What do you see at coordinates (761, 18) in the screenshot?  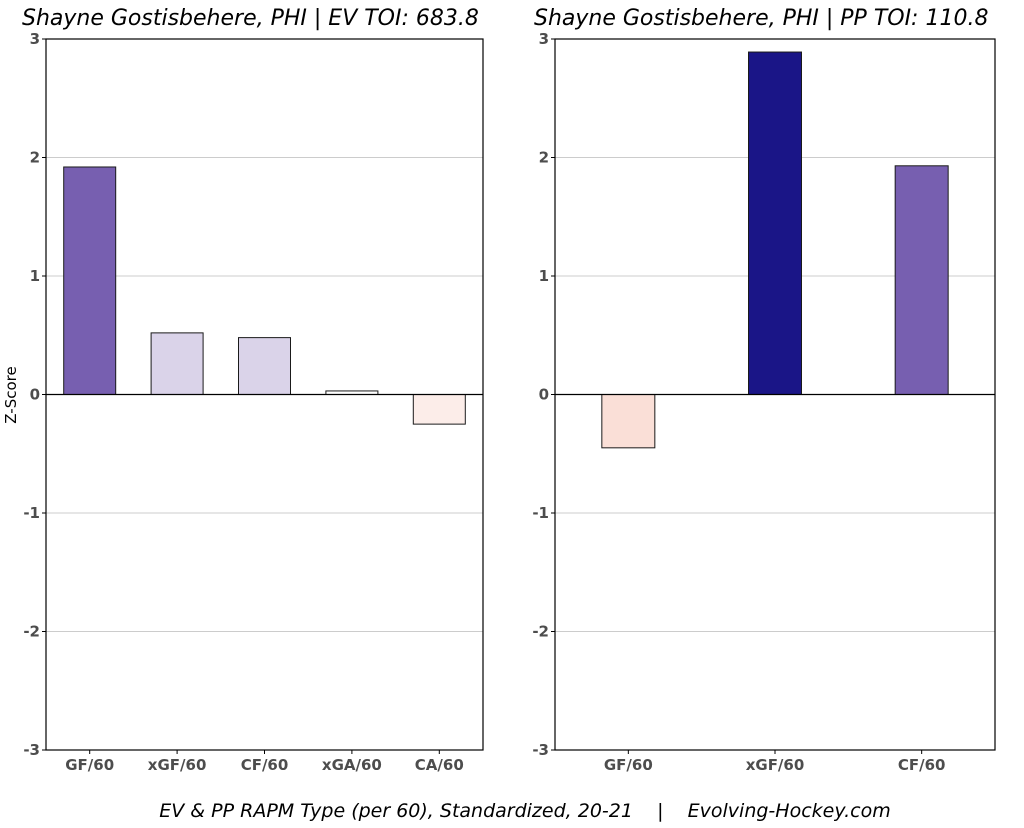 I see `panel-title: Shayne Gostisbehere, PHI | PP TOI: 110.8` at bounding box center [761, 18].